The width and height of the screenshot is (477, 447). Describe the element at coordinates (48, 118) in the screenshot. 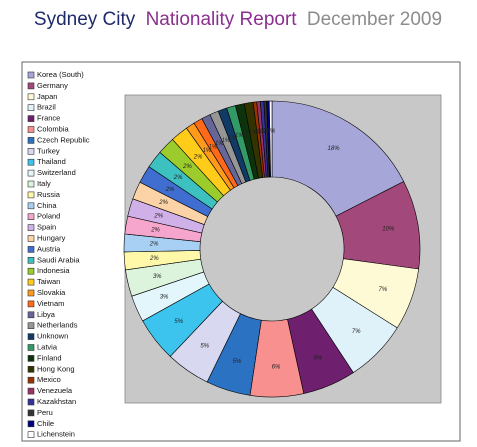

I see `legend-label: France` at that location.